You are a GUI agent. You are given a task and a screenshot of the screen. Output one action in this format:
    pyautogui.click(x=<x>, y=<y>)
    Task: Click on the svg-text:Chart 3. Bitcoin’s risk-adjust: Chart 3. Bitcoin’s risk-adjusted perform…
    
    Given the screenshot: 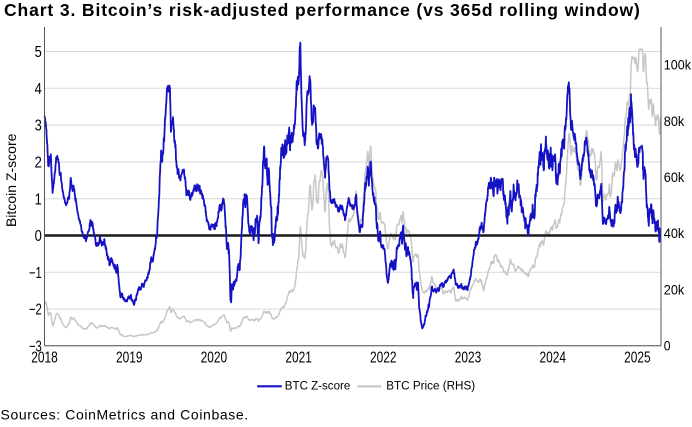 What is the action you would take?
    pyautogui.click(x=322, y=10)
    